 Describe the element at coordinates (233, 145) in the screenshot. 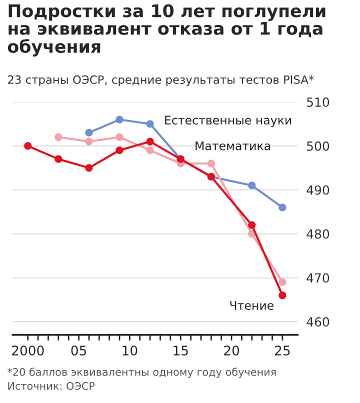

I see `series-label: Математика` at that location.